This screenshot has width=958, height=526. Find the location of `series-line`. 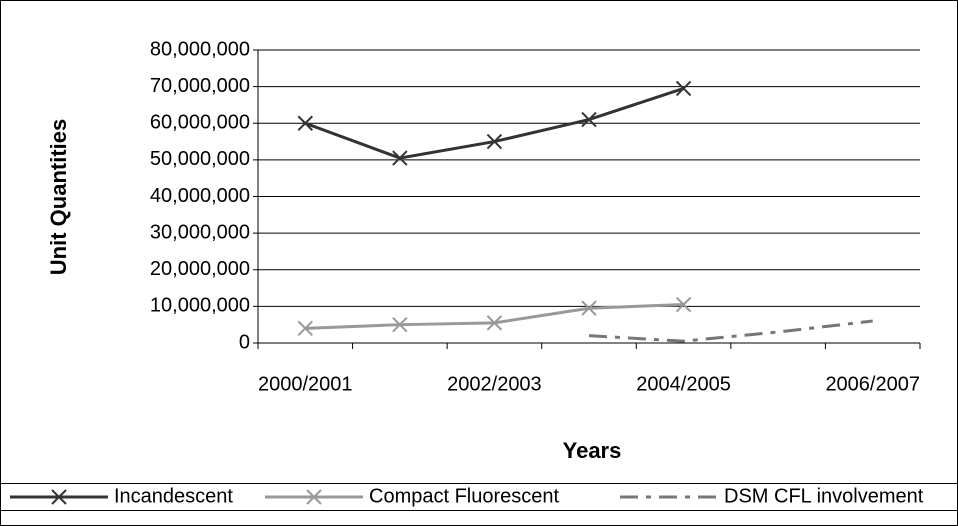

series-line is located at coordinates (730, 331).